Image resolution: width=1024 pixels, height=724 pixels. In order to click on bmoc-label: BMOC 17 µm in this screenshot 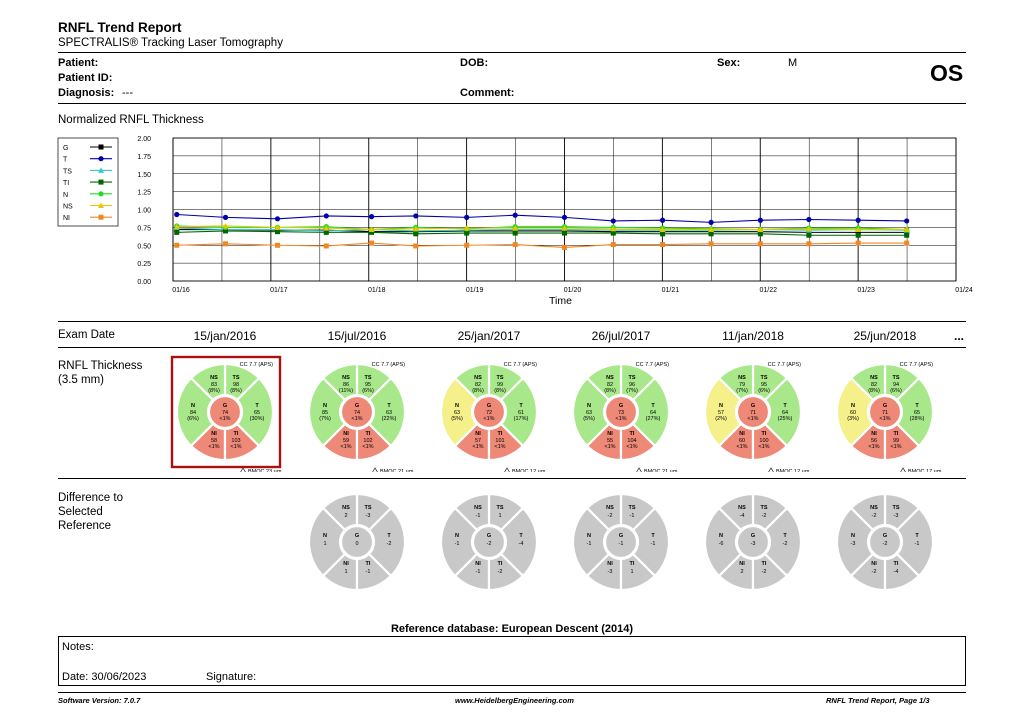, I will do `click(925, 470)`.